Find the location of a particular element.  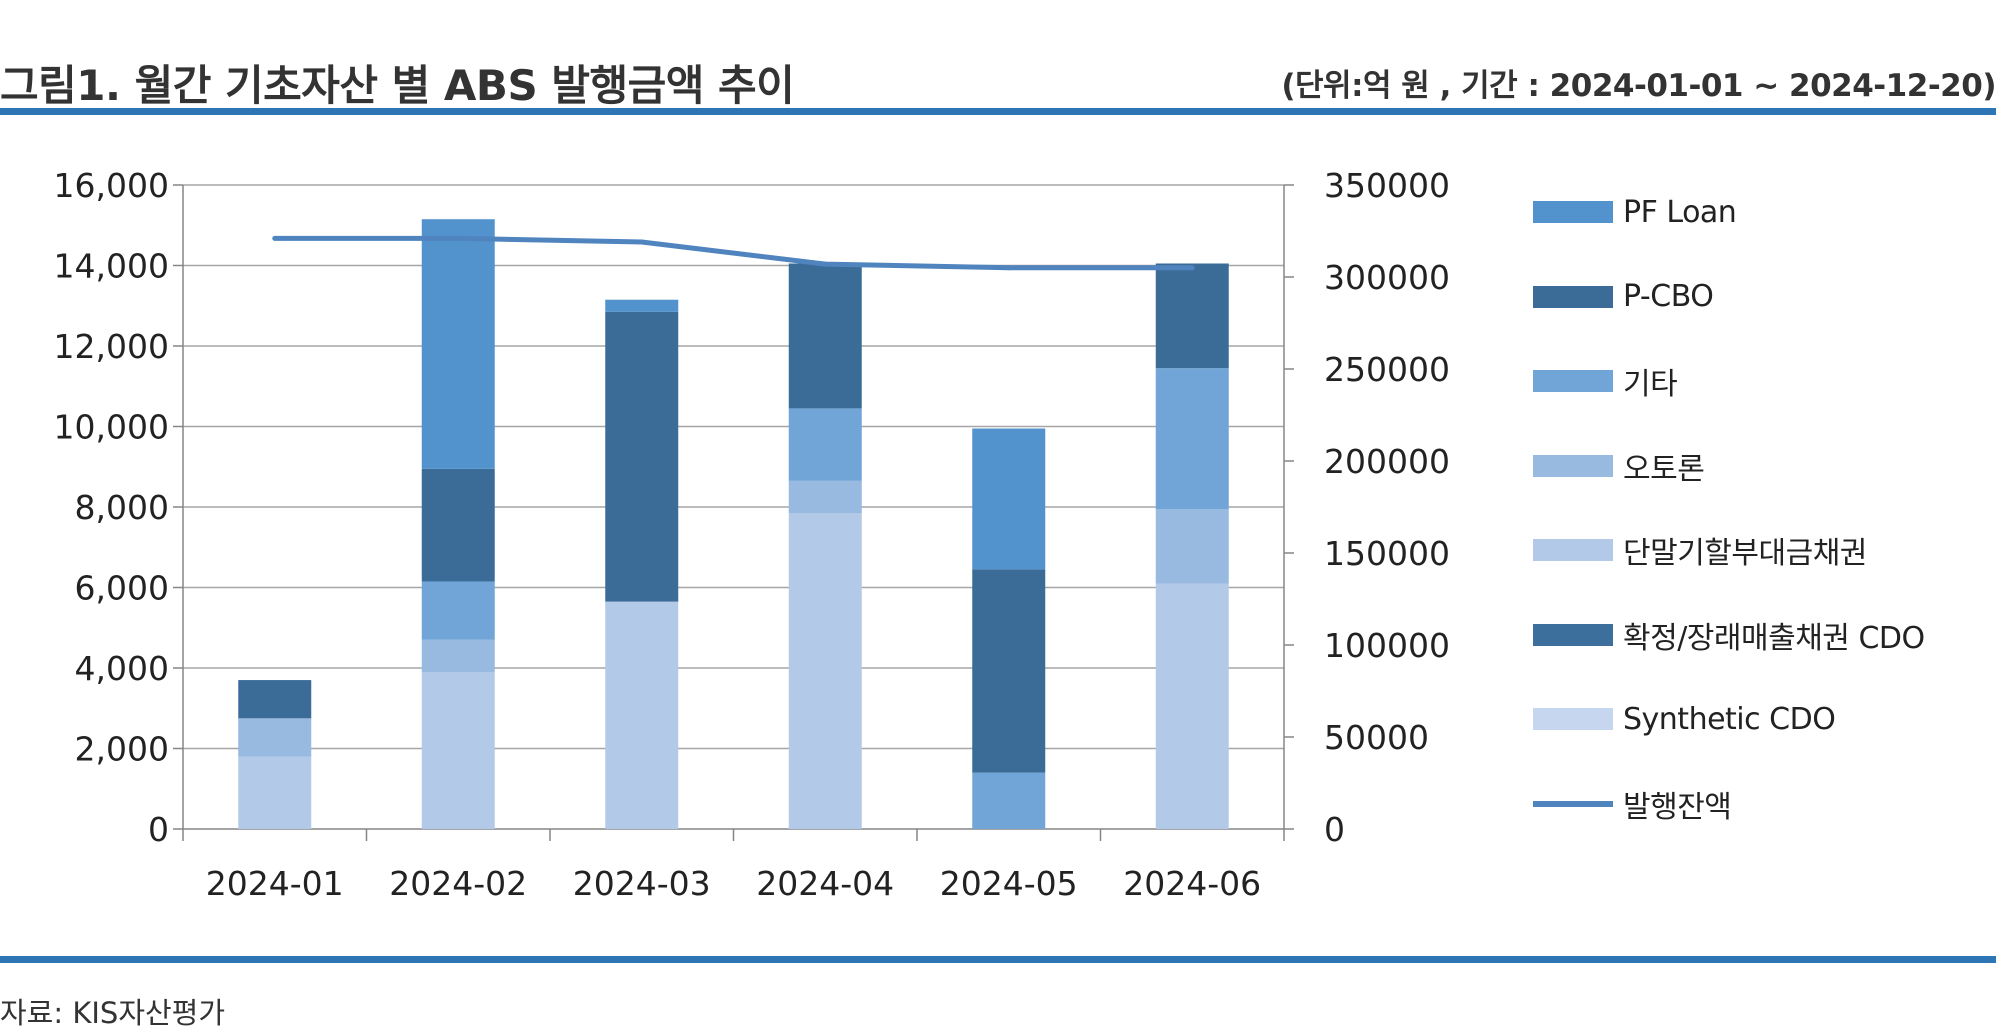

legend-item-outstanding: 발행잔액 is located at coordinates (1632, 804).